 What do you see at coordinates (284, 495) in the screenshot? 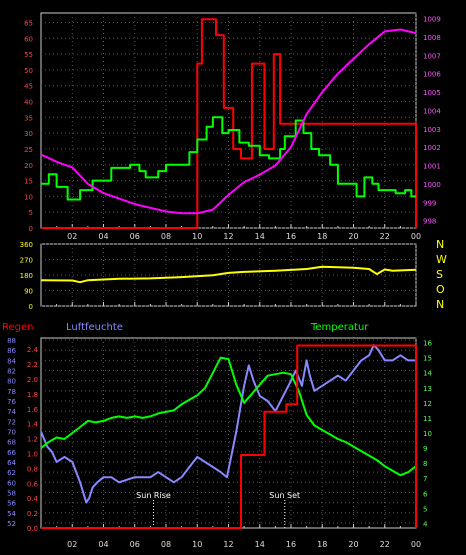
I see `sunset-label: Sun Set` at bounding box center [284, 495].